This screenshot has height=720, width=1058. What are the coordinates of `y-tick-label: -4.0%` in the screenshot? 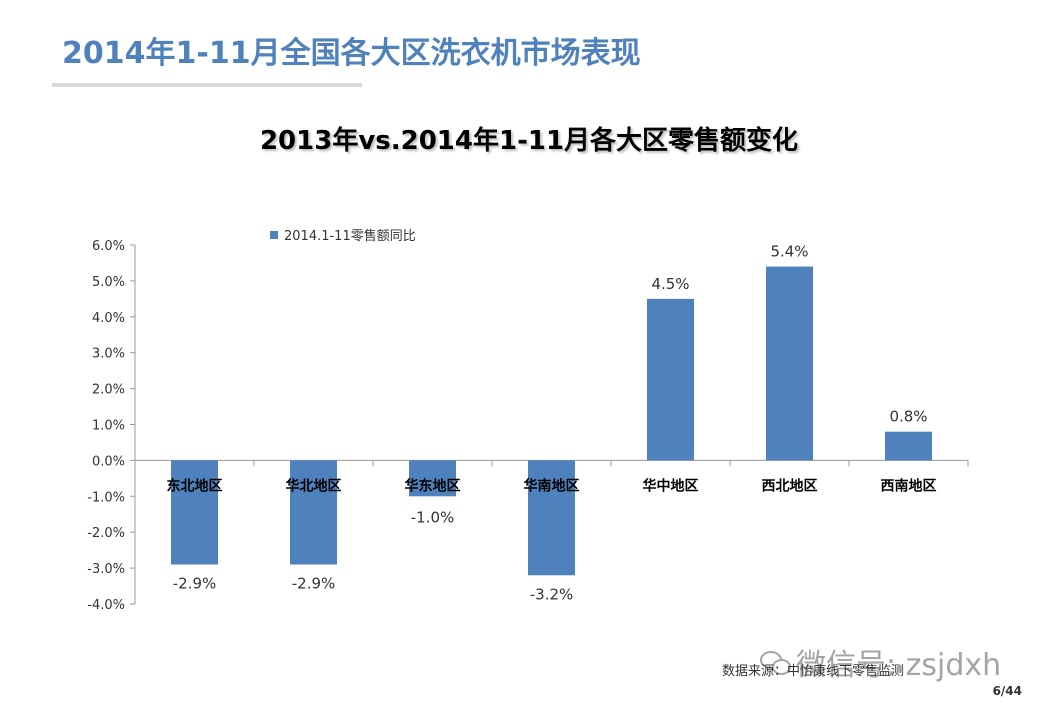 It's located at (106, 605).